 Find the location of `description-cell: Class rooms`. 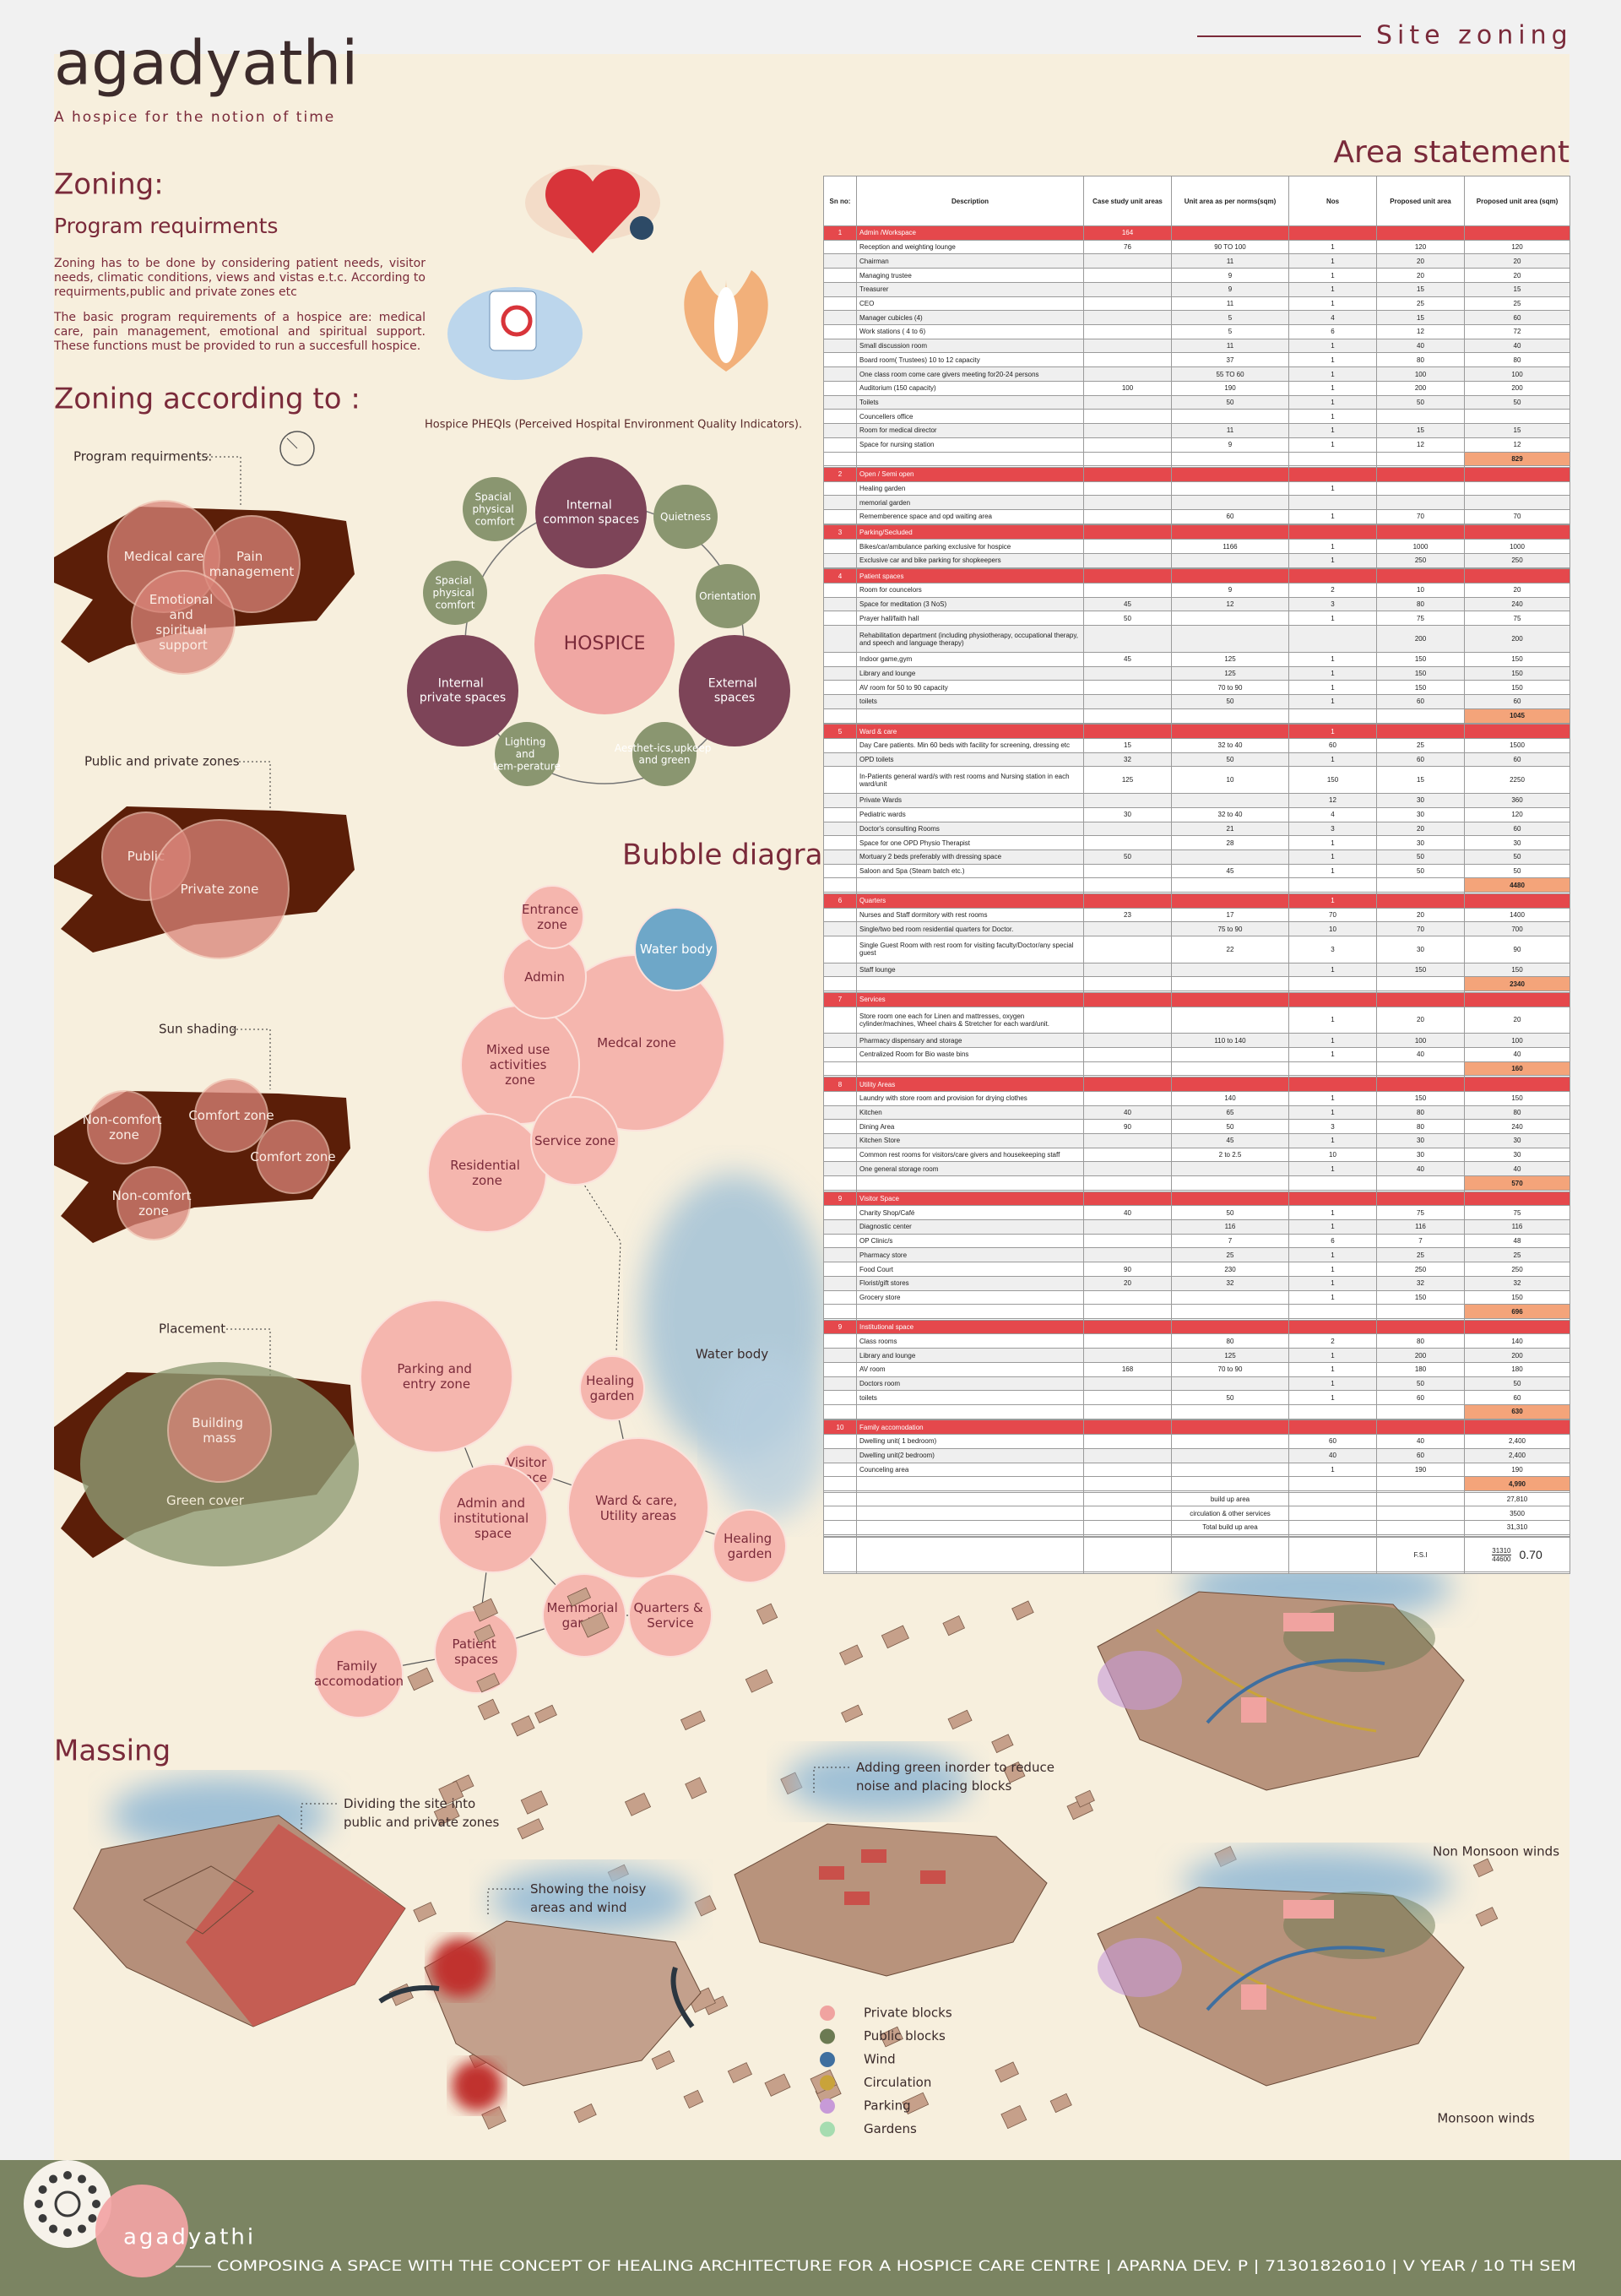

description-cell: Class rooms is located at coordinates (970, 1341).